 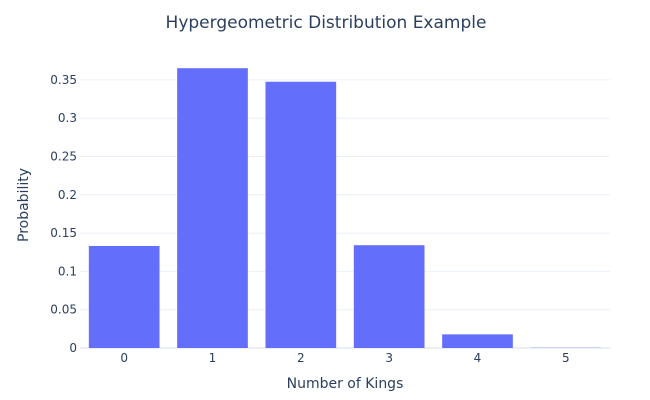 I want to click on x-axis-label: Number of Kings, so click(x=345, y=384).